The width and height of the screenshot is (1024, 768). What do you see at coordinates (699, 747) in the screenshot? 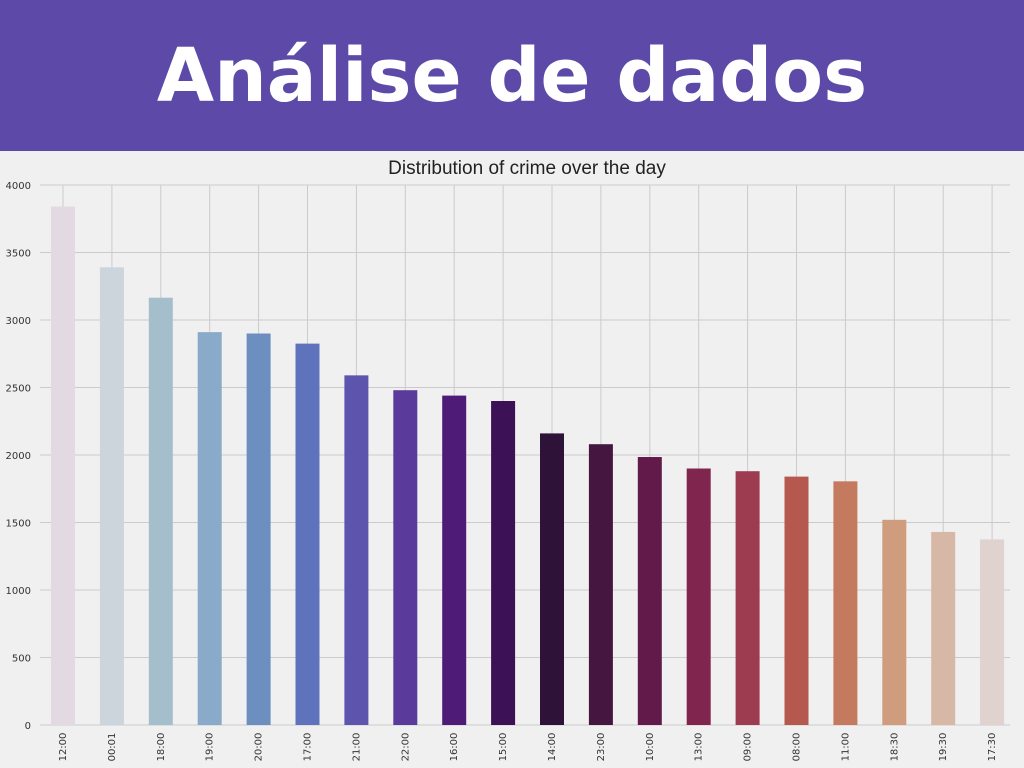
I see `x-tick-label: 13:00` at bounding box center [699, 747].